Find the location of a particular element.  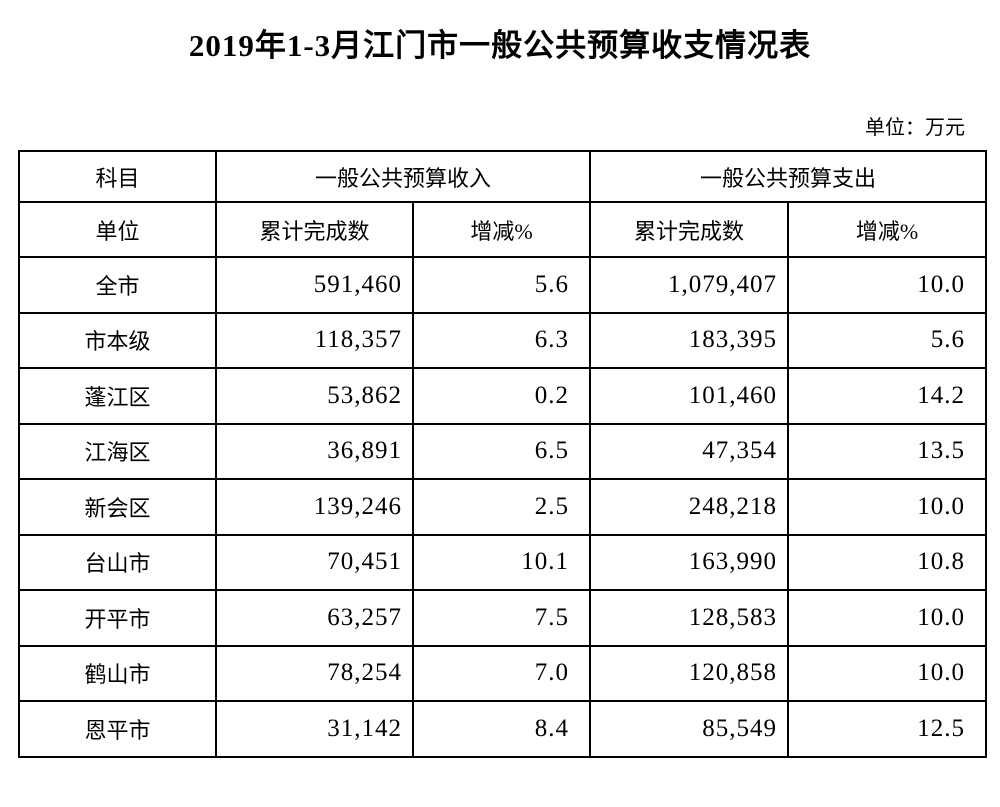

expenditure-change-cell: 10.8 is located at coordinates (887, 562).